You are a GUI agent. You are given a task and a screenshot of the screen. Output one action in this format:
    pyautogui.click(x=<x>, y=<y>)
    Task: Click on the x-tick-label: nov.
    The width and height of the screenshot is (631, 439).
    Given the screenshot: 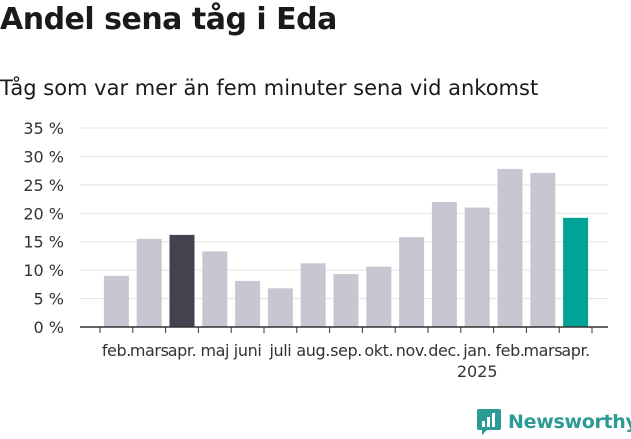 What is the action you would take?
    pyautogui.click(x=412, y=350)
    